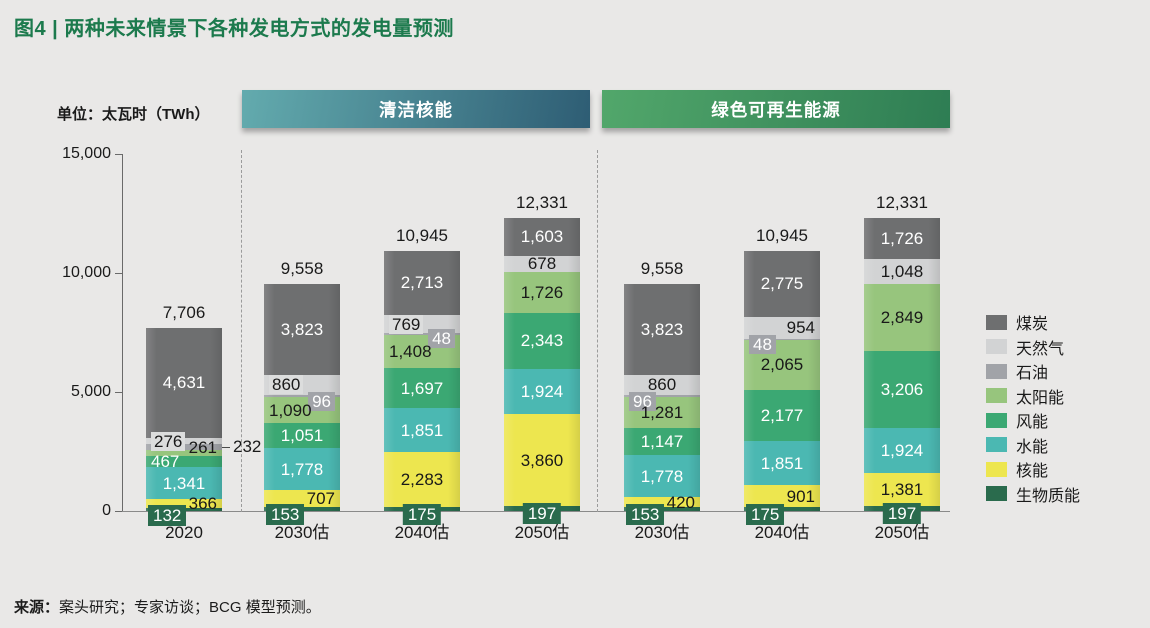 Image resolution: width=1150 pixels, height=628 pixels. I want to click on segment-label: 1,697, so click(422, 388).